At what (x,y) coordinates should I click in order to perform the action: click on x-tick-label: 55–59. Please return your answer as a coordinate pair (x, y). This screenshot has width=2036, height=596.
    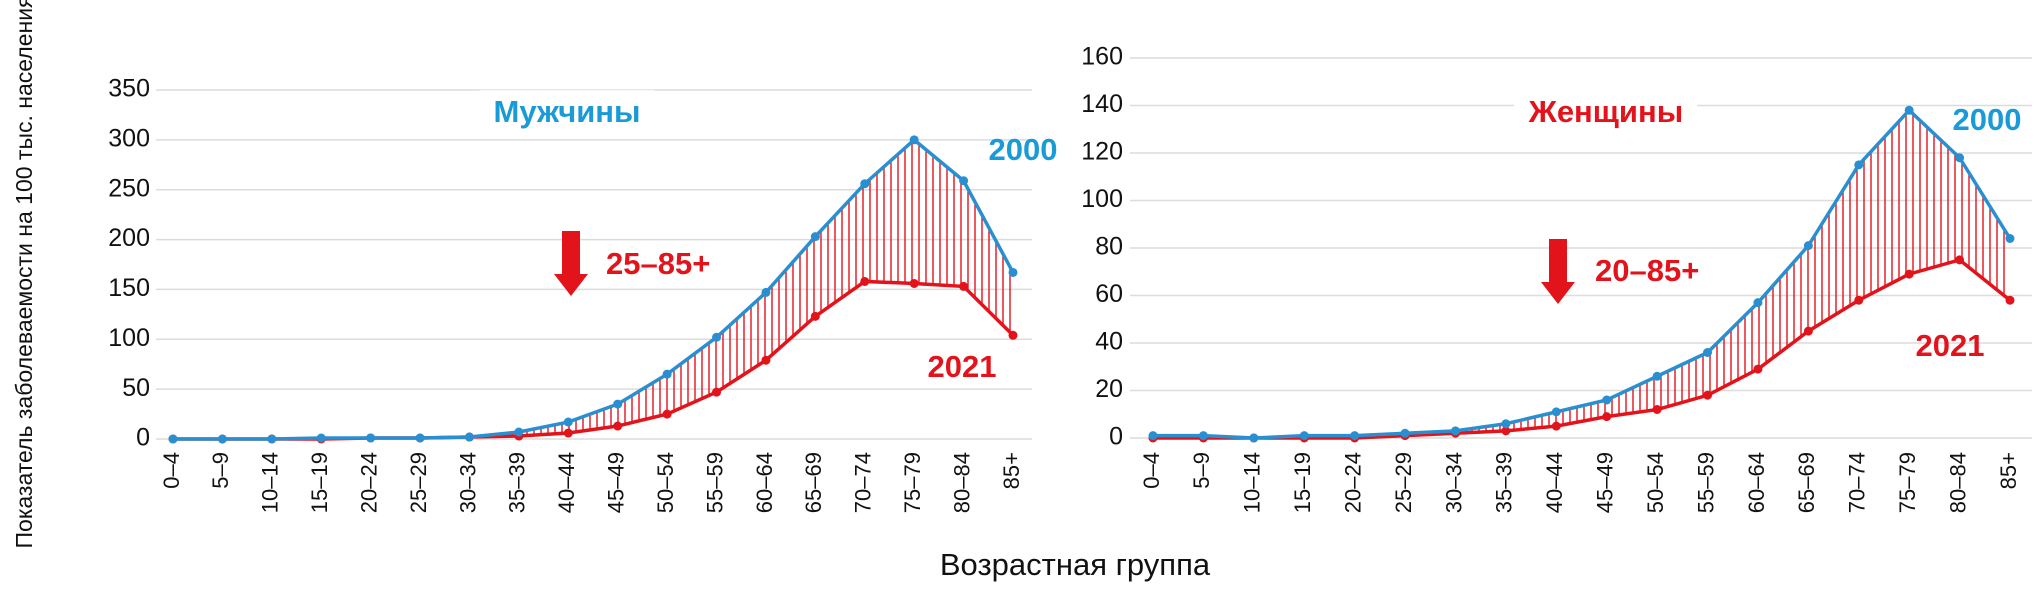
    Looking at the image, I should click on (714, 482).